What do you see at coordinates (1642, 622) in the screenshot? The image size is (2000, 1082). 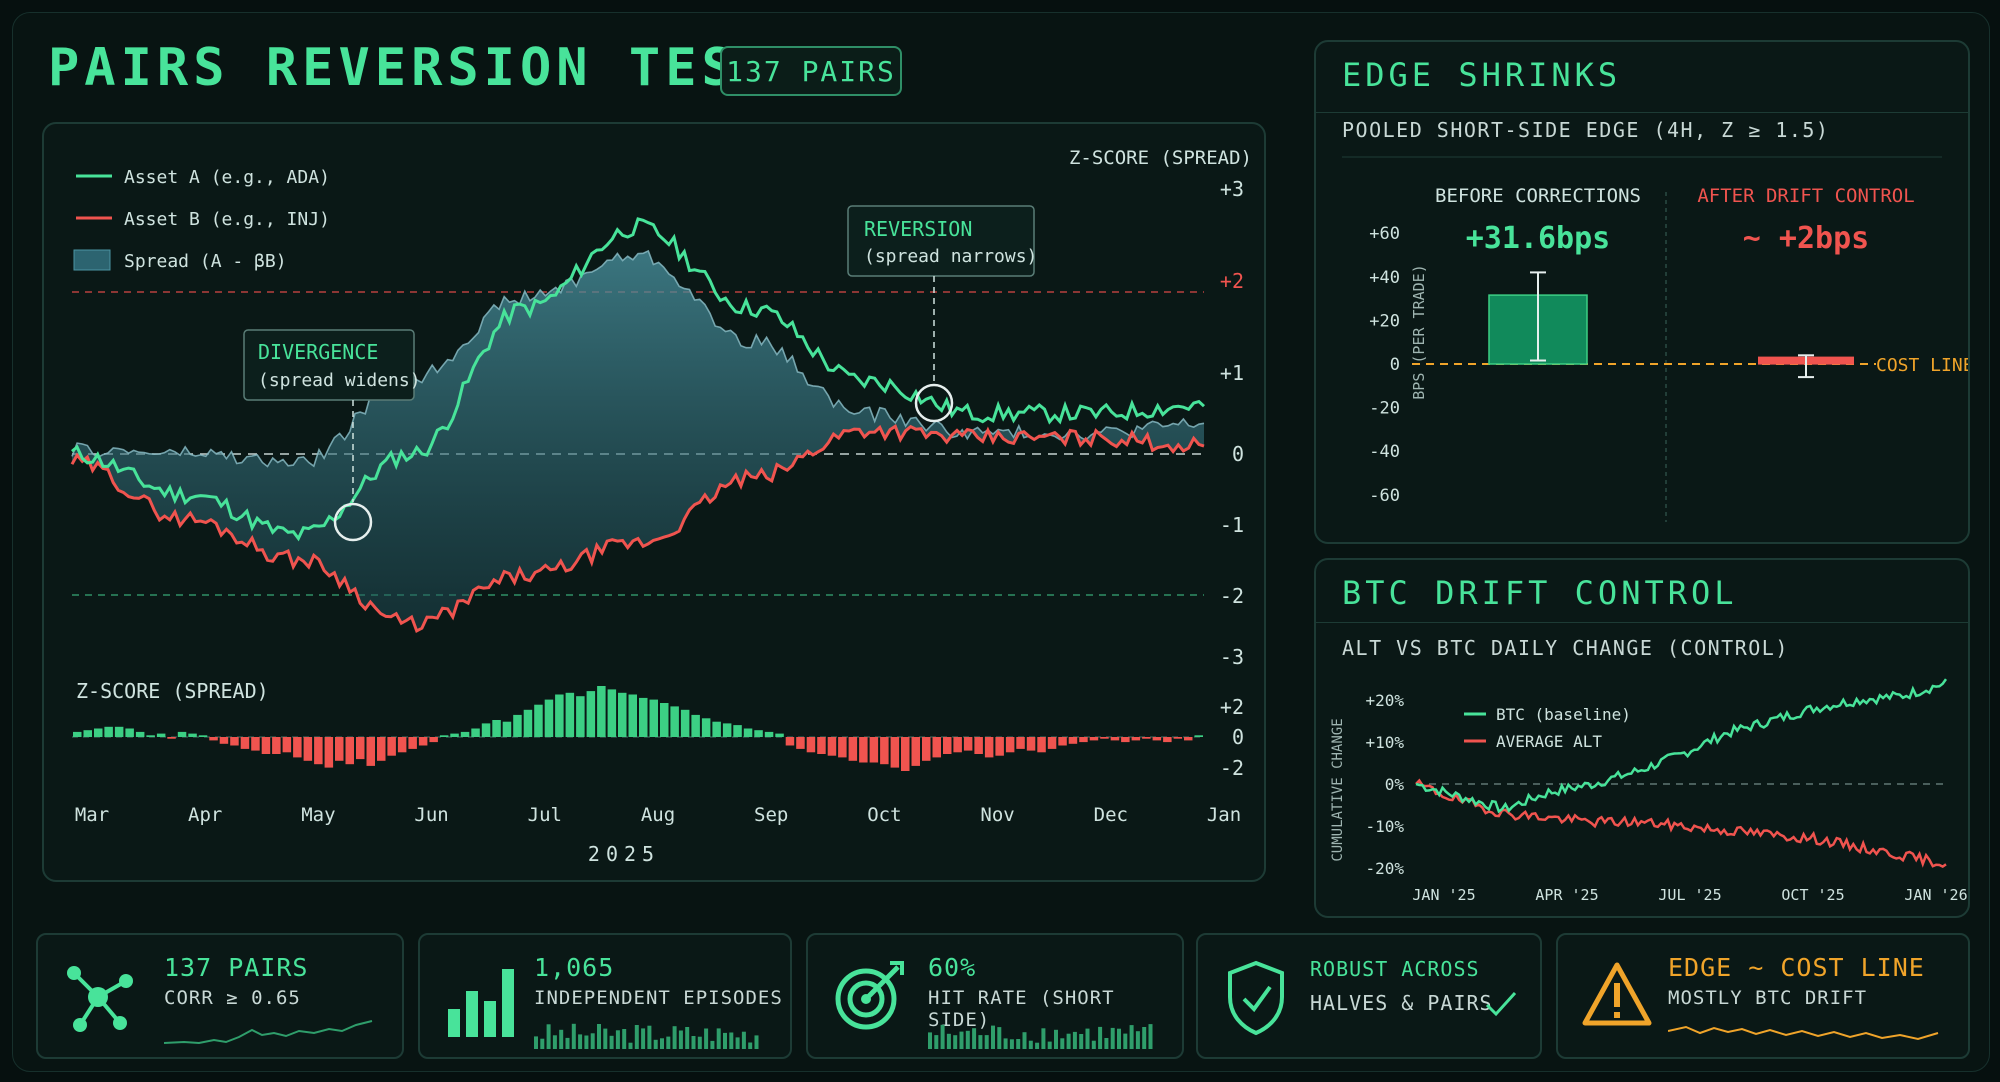 I see `btc-title-divider` at bounding box center [1642, 622].